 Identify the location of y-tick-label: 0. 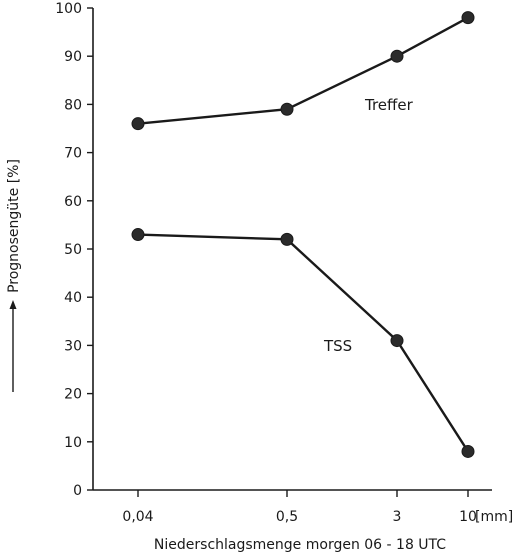
(77, 491).